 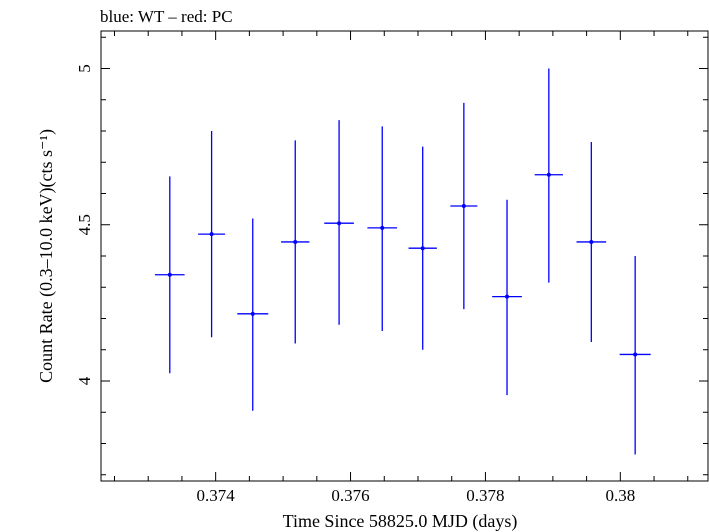 I want to click on x-tick-label: 0.38, so click(x=620, y=495).